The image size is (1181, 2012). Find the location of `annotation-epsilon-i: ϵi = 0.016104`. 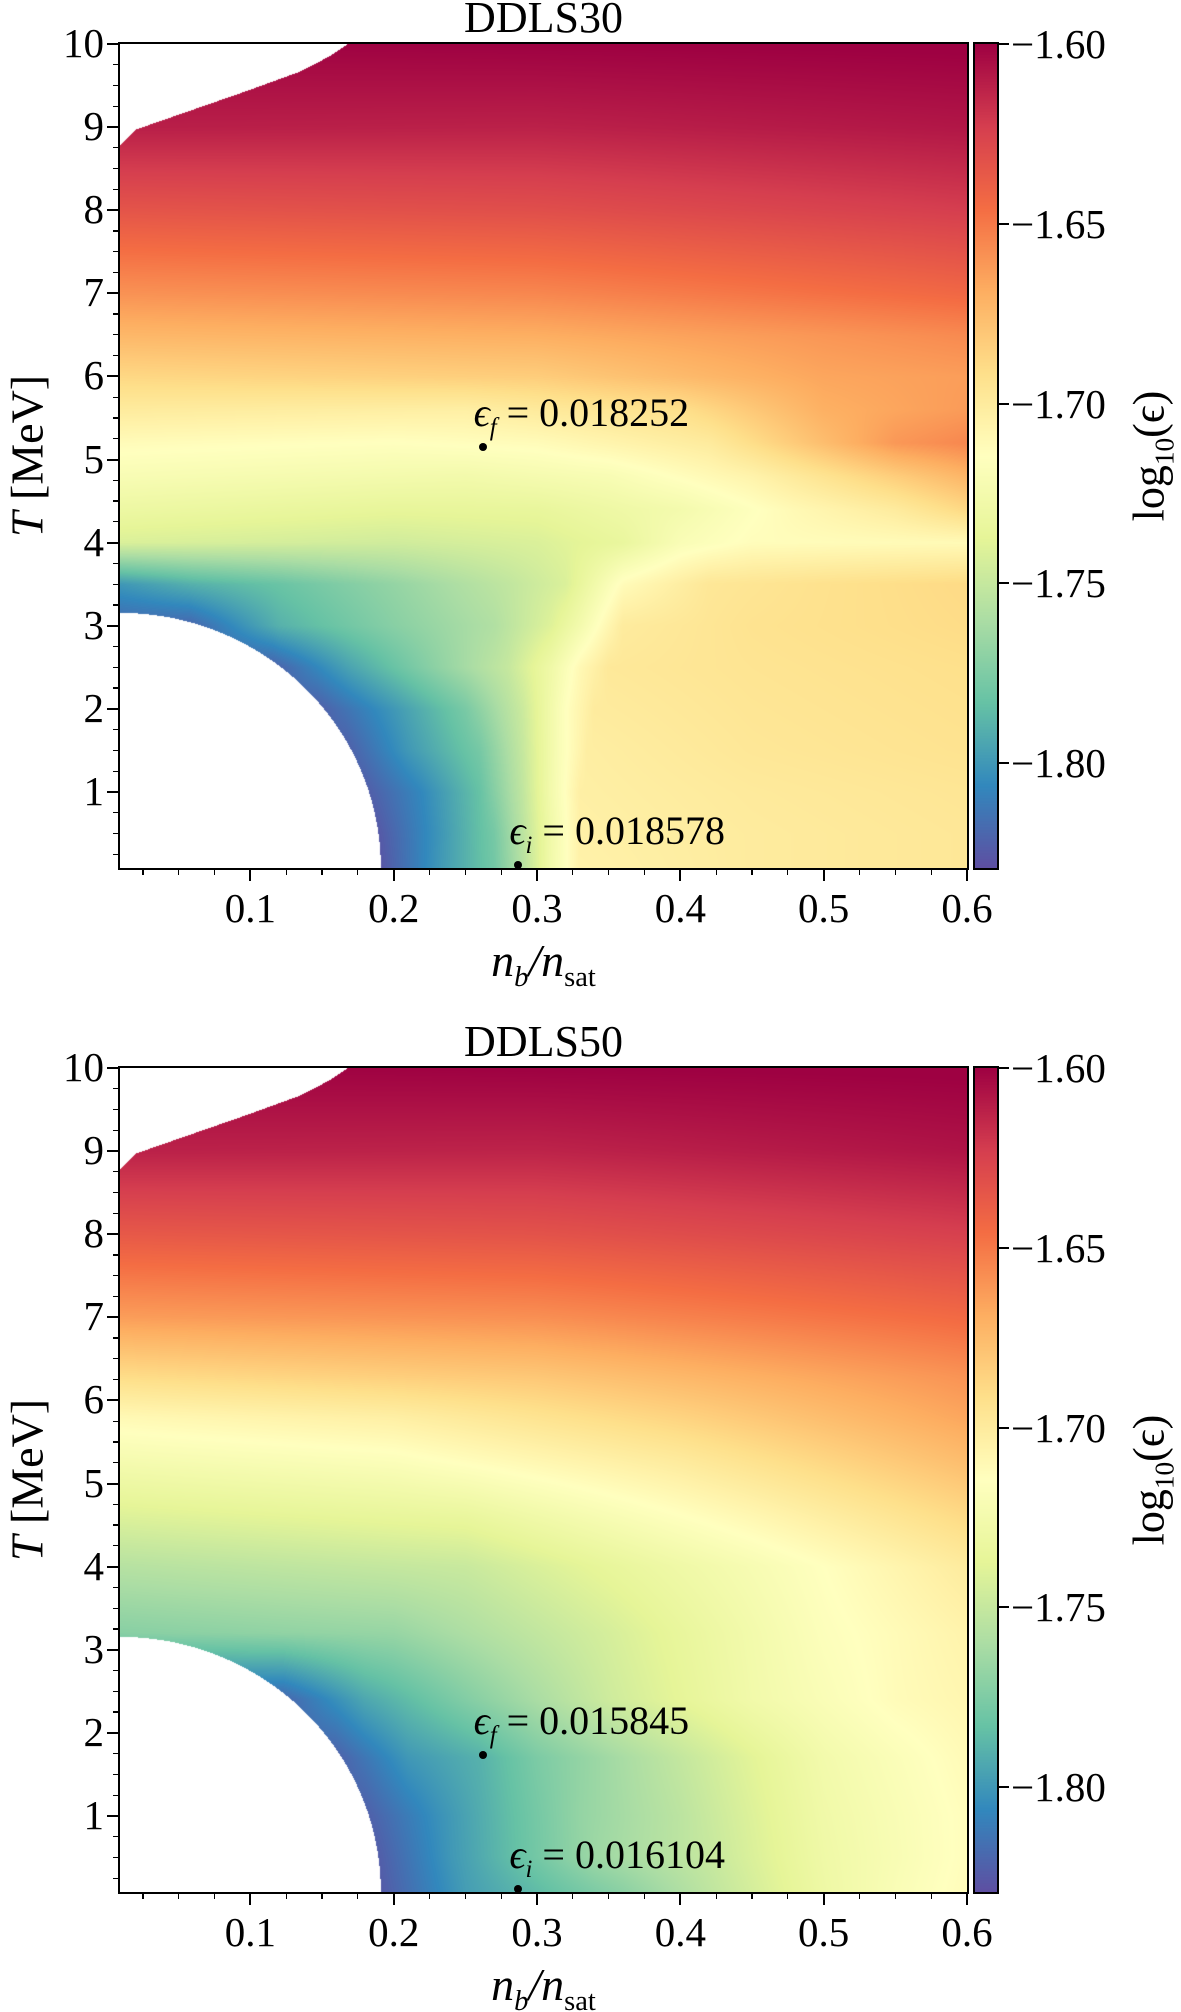

annotation-epsilon-i: ϵi = 0.016104 is located at coordinates (617, 1858).